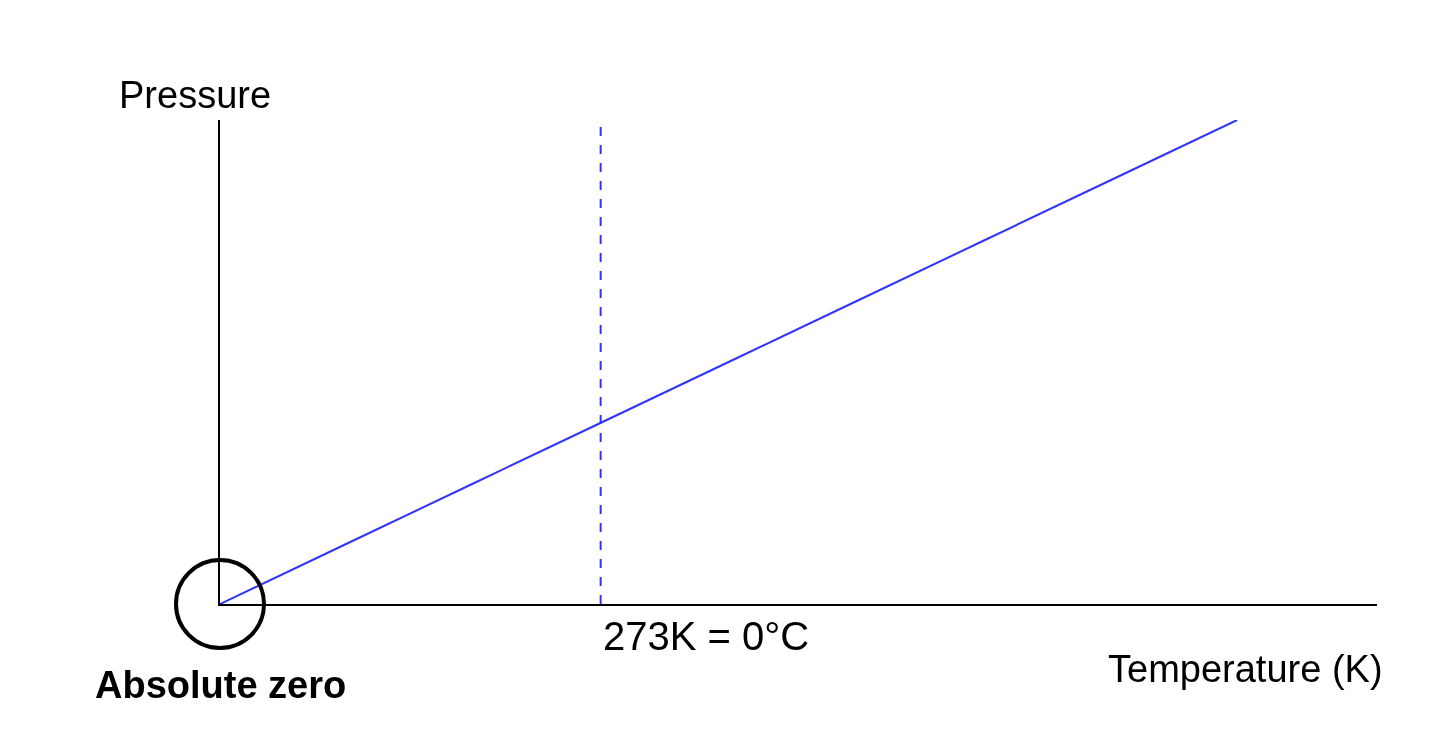 The width and height of the screenshot is (1440, 743). I want to click on y-axis-title: Pressure, so click(195, 95).